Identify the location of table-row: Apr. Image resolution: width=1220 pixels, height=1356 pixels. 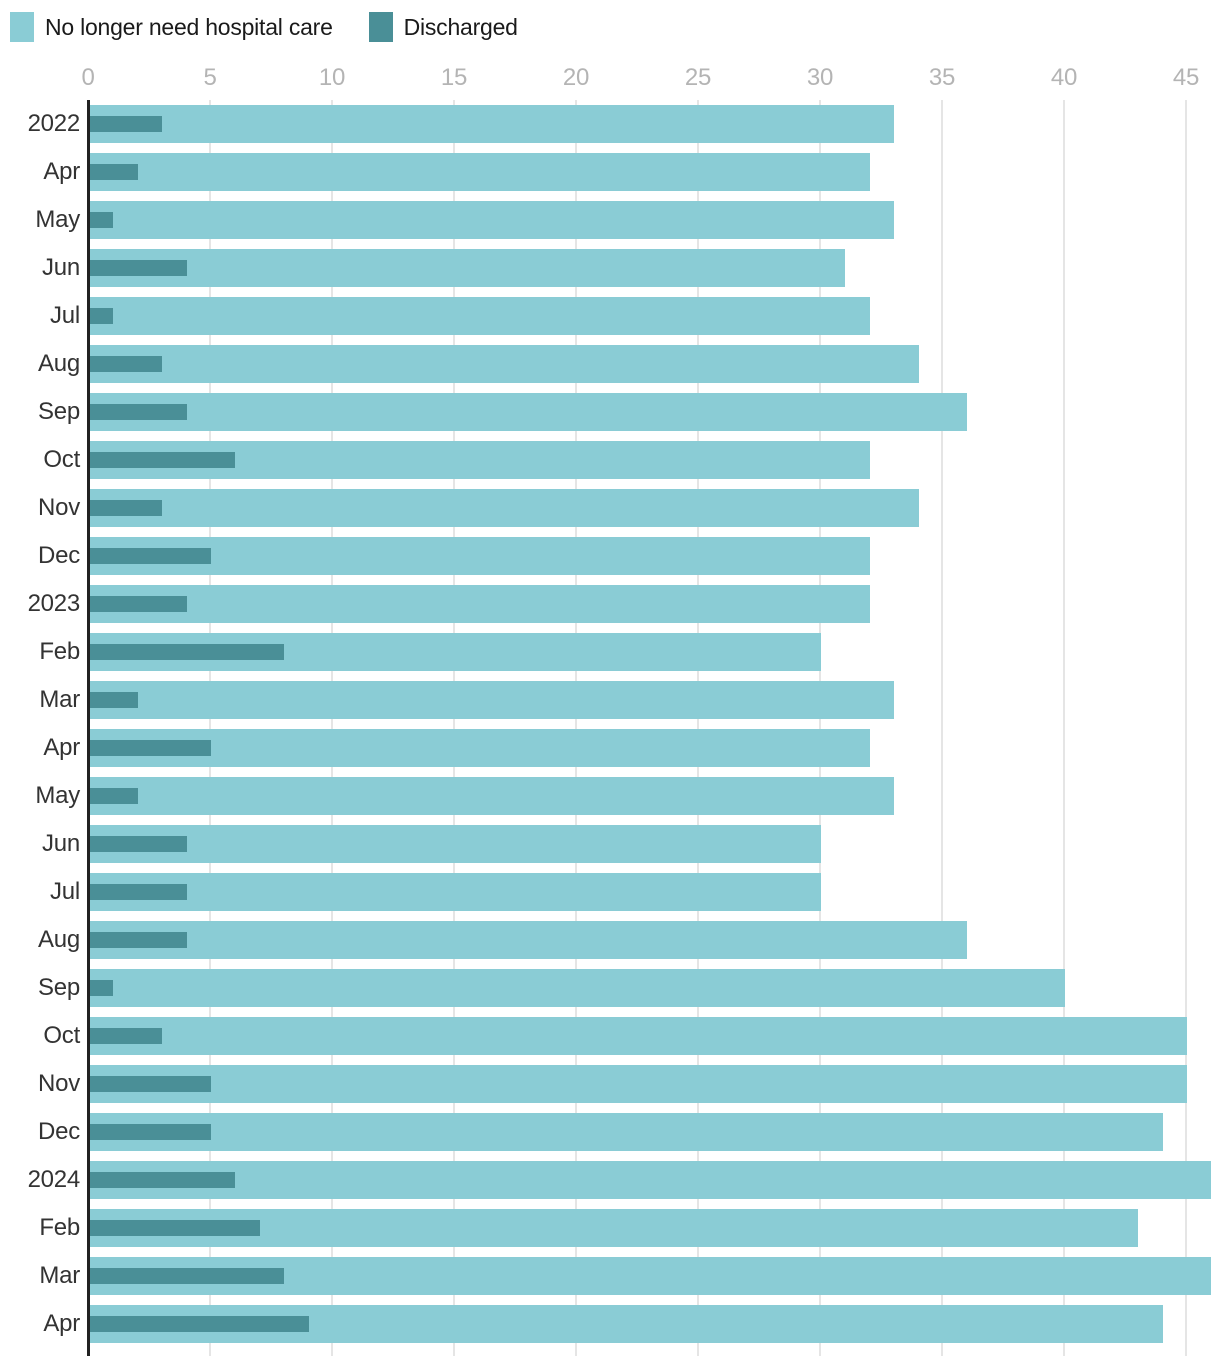
(610, 753).